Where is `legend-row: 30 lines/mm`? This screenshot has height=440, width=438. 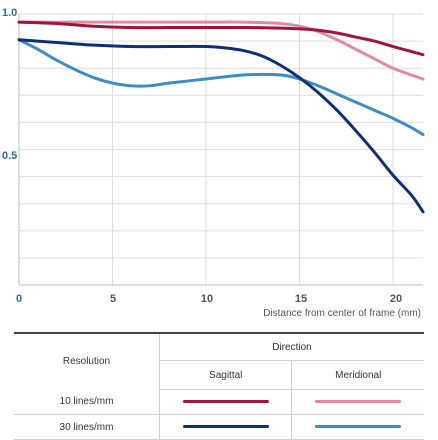 legend-row: 30 lines/mm is located at coordinates (219, 427).